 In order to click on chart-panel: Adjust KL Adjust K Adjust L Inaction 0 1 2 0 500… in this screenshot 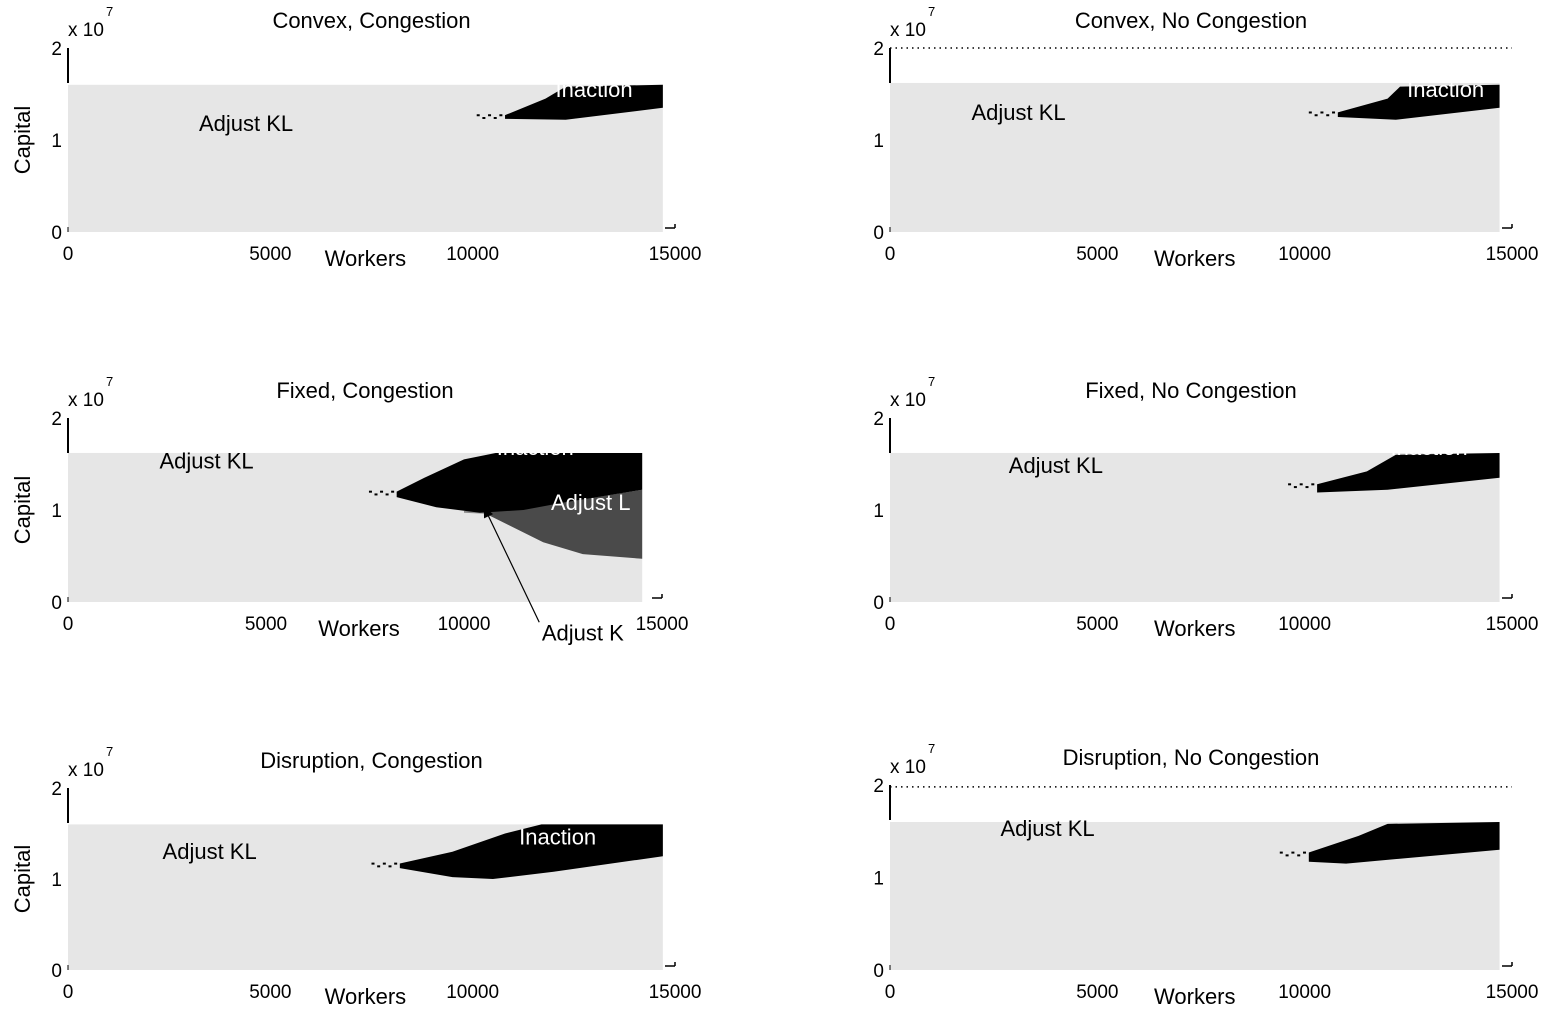, I will do `click(349, 510)`.